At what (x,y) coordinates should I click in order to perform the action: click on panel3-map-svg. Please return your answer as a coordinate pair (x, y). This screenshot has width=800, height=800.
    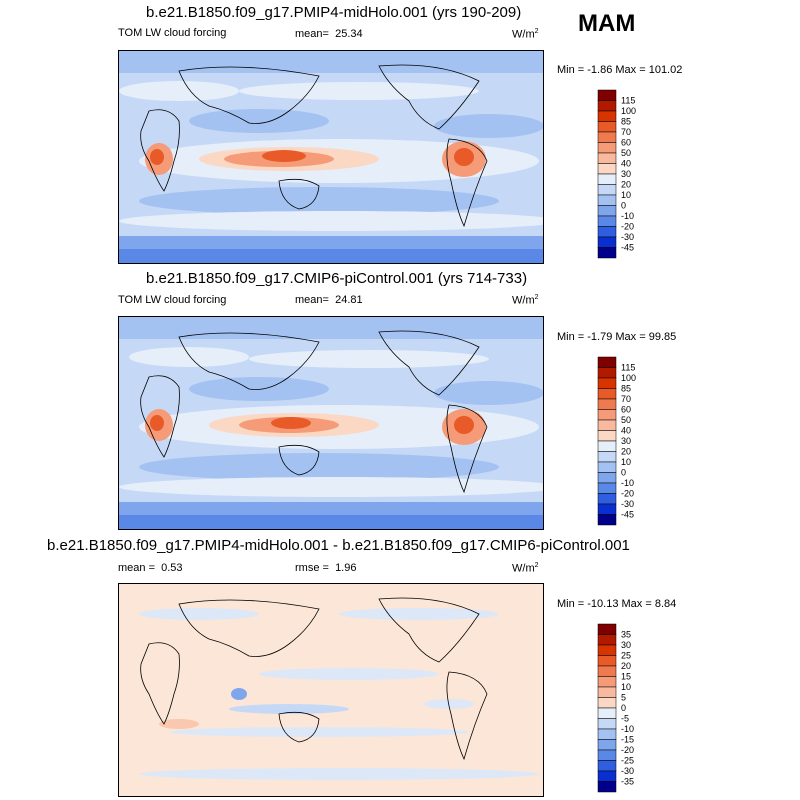
    Looking at the image, I should click on (331, 690).